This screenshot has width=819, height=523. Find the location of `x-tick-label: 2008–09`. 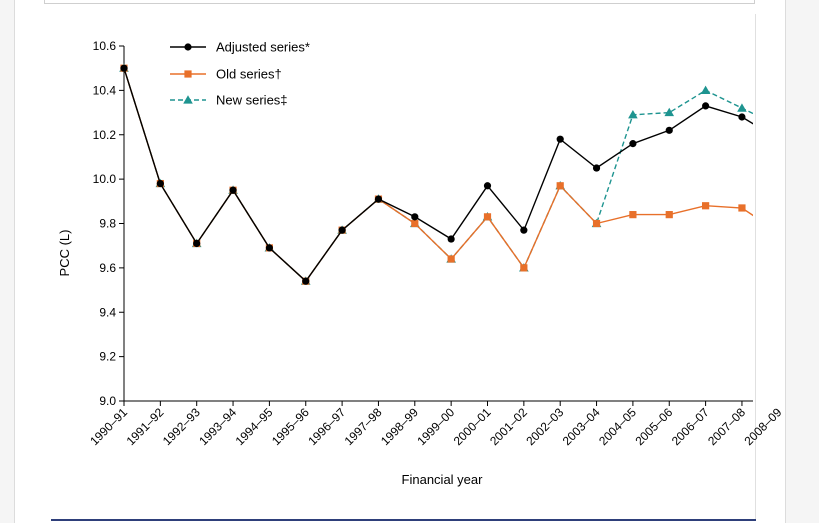

x-tick-label: 2008–09 is located at coordinates (762, 426).